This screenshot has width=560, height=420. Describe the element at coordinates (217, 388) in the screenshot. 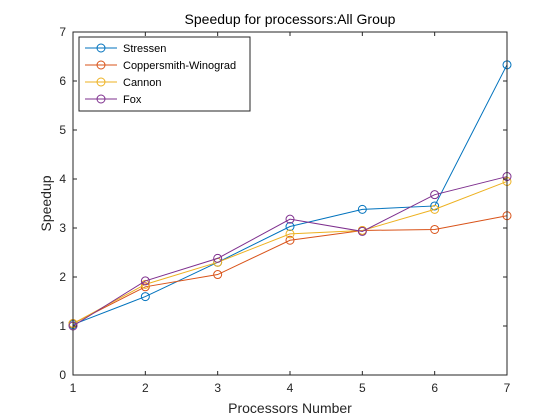

I see `x-tick-label: 3` at that location.